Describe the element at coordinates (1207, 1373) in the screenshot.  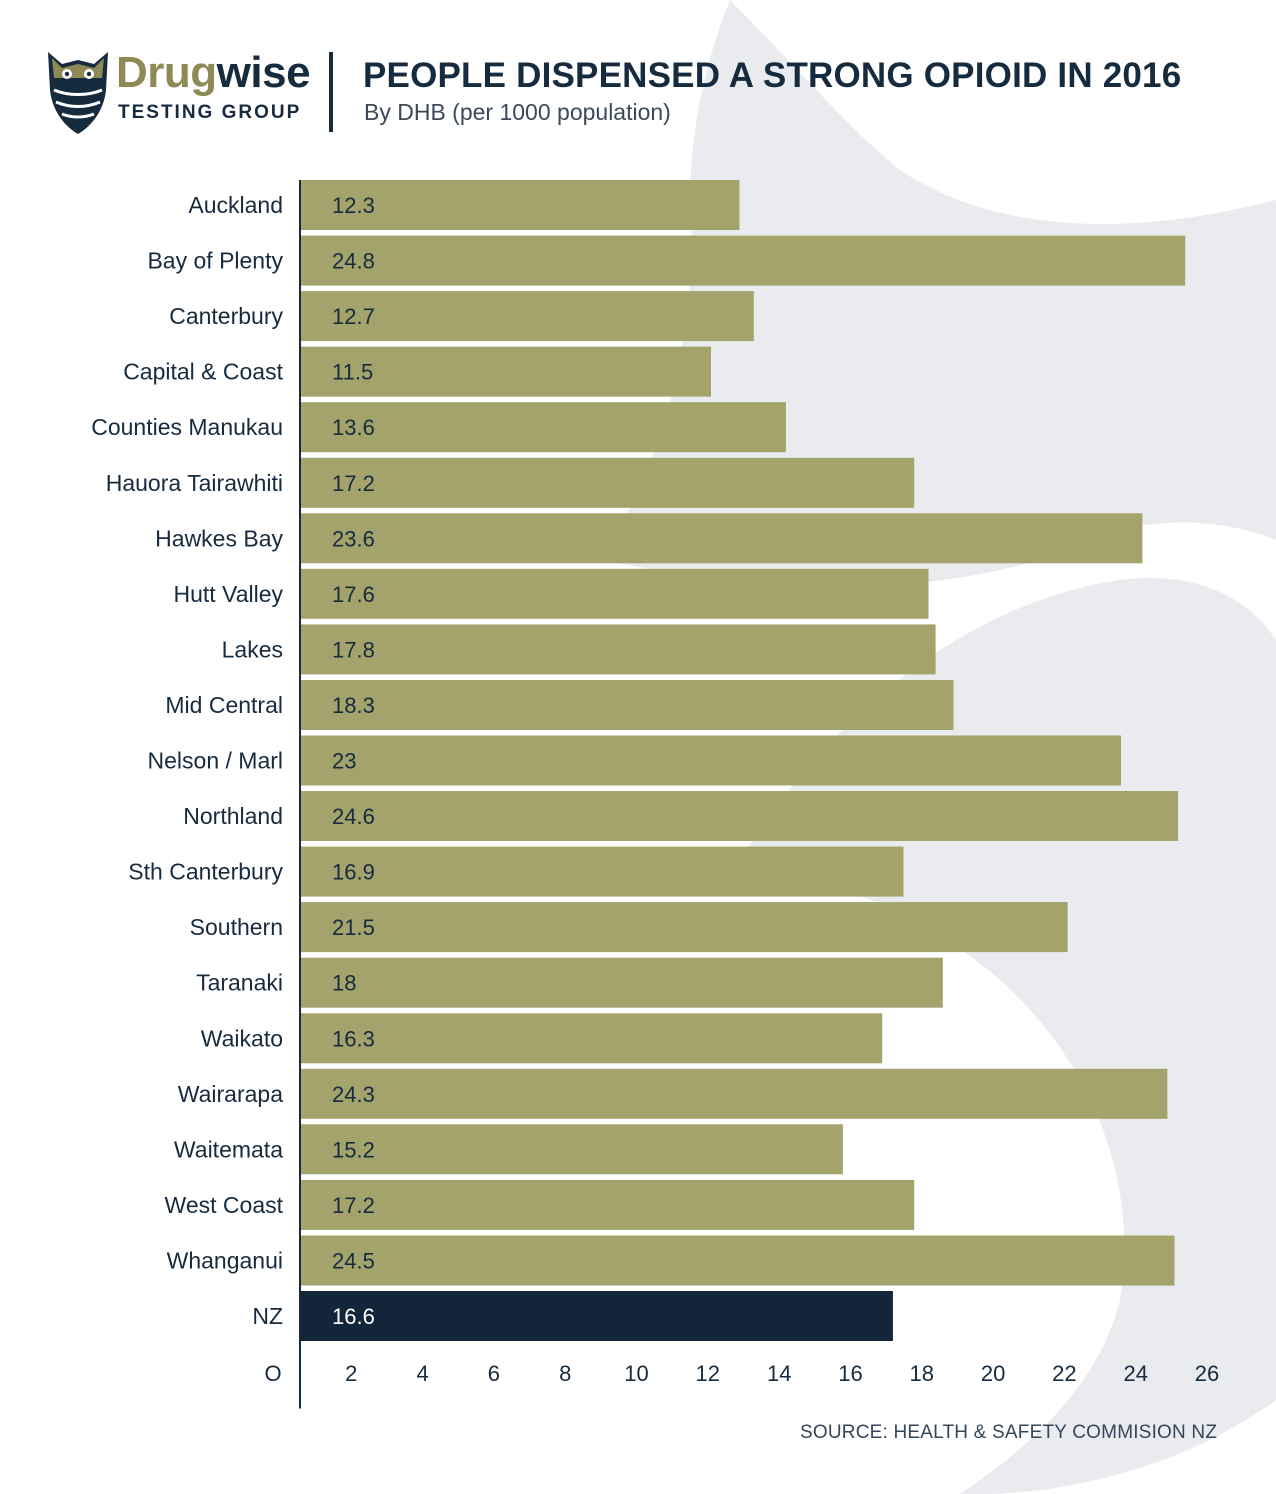
I see `x-tick-label: 26` at that location.